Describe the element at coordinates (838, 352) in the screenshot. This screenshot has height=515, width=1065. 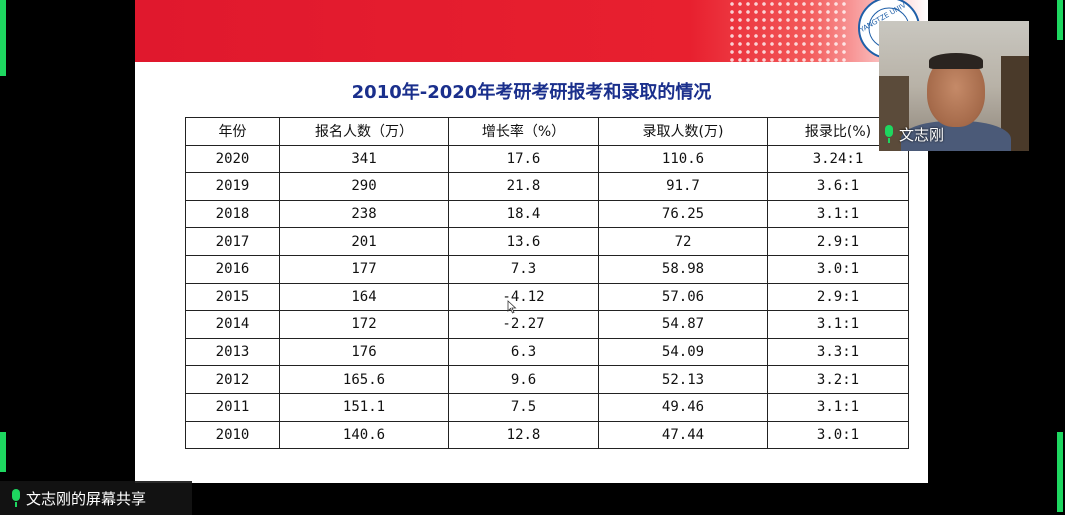
I see `cell-ratio: 3.3:1` at that location.